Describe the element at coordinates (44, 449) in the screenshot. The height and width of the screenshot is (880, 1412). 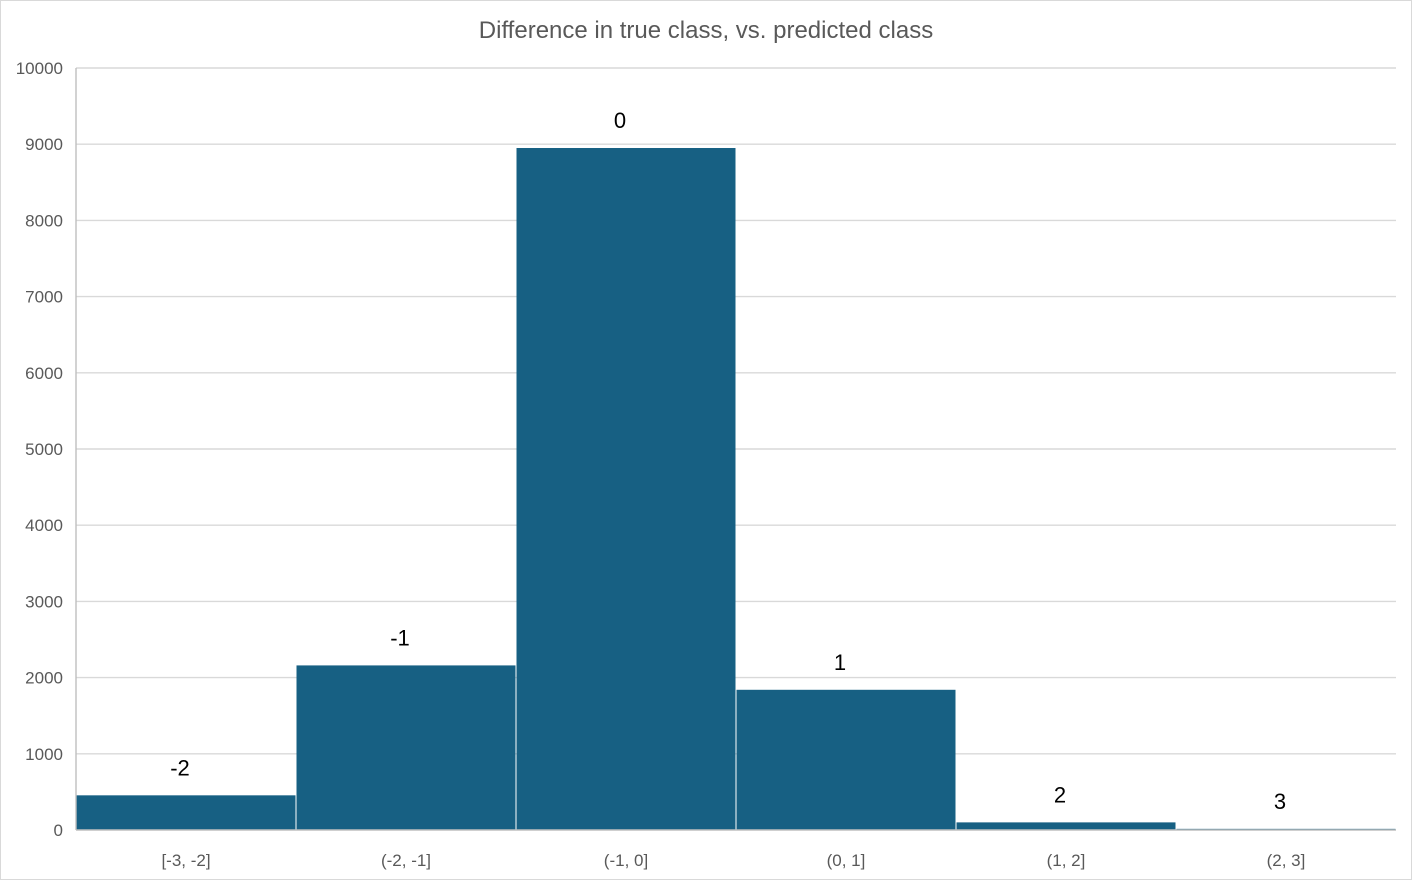
I see `y-tick-label: 5000` at that location.